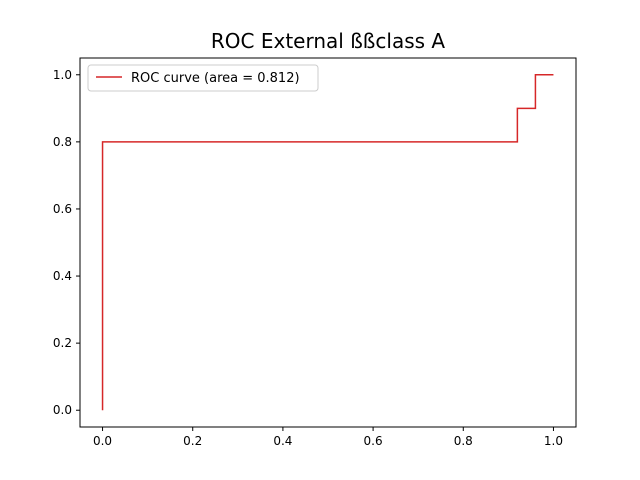 The image size is (640, 480). I want to click on y-tick-label: 0.2, so click(62, 343).